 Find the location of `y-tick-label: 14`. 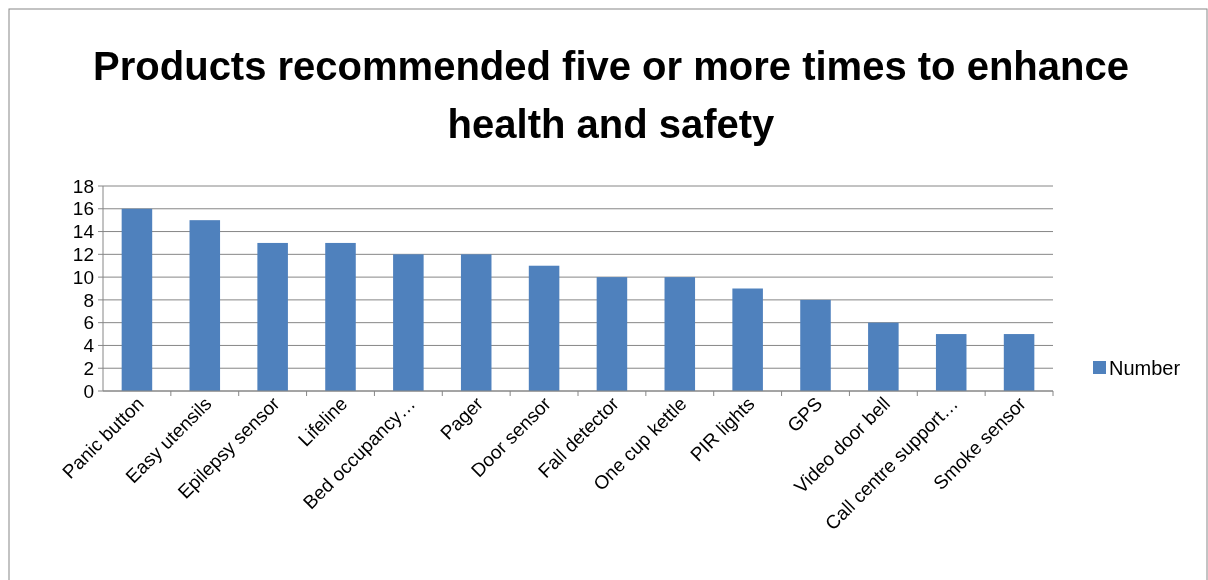

y-tick-label: 14 is located at coordinates (83, 232).